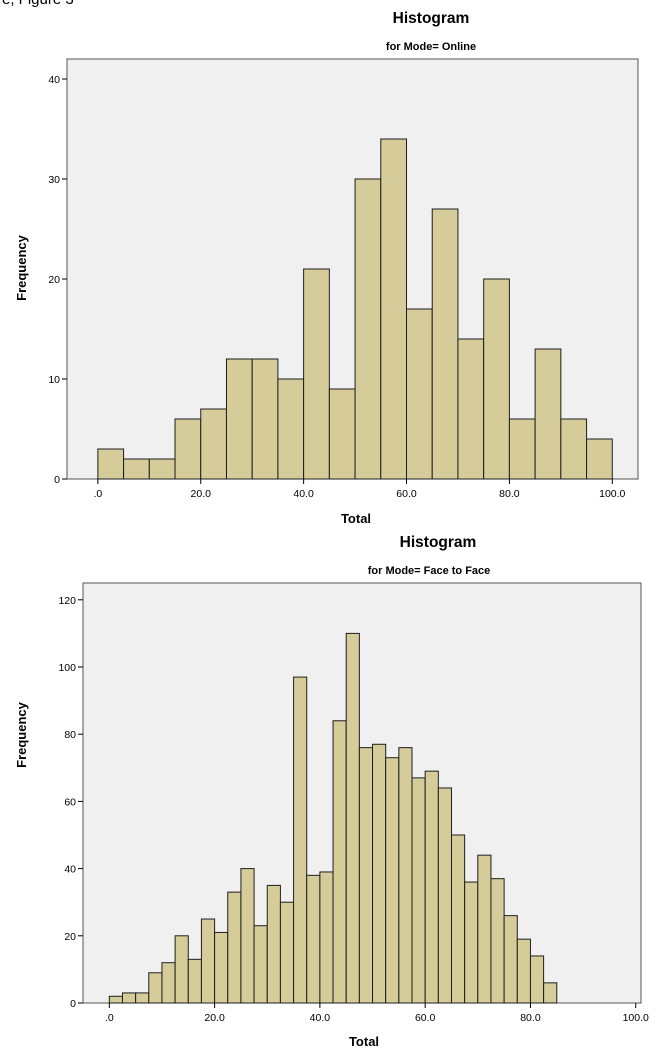 Image resolution: width=665 pixels, height=1050 pixels. I want to click on y-axis-ticks: 0 20 40 60 80 100 120, so click(70, 802).